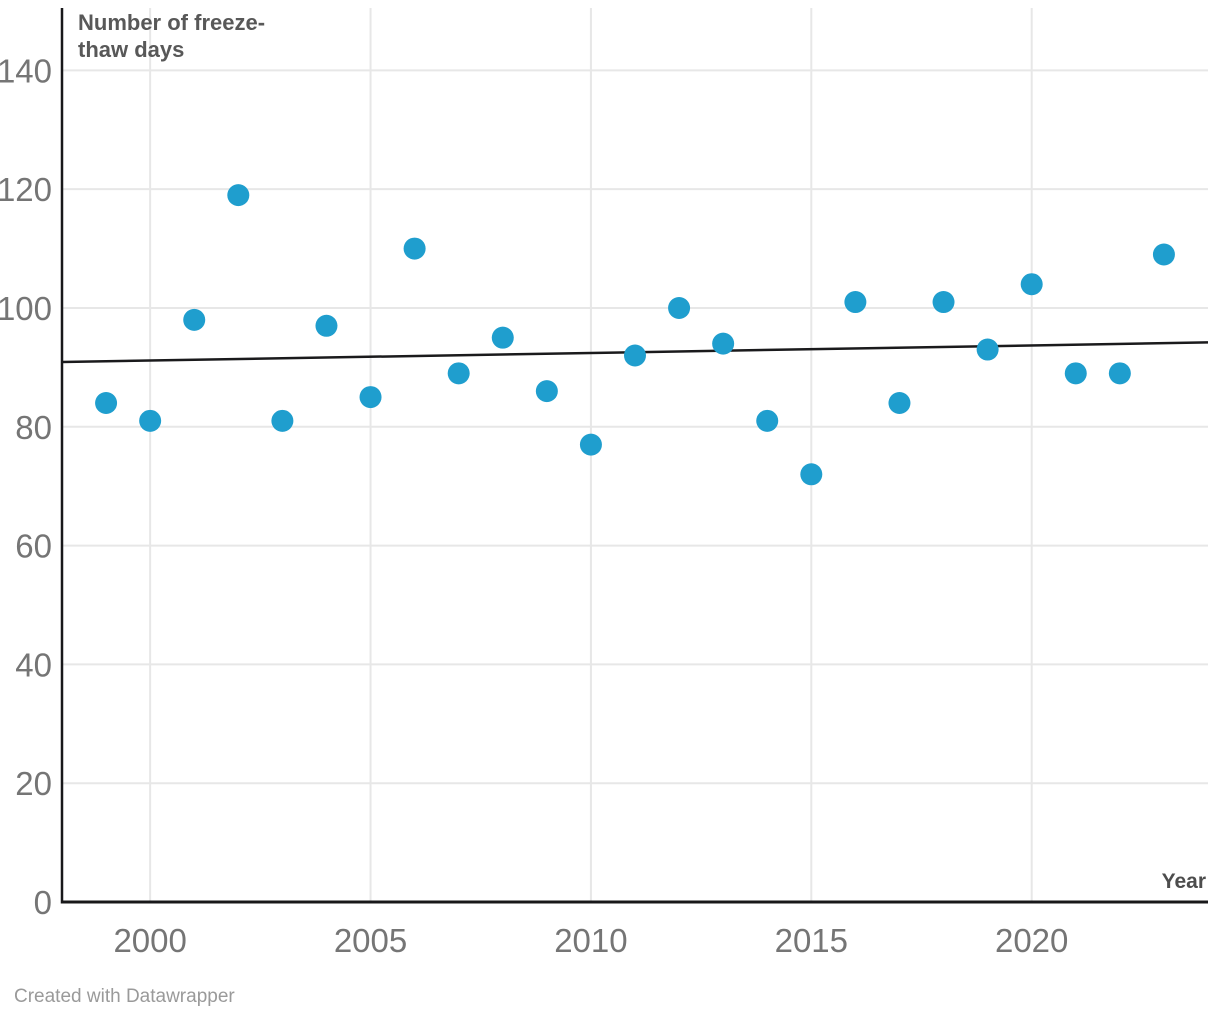 This screenshot has height=1020, width=1220. Describe the element at coordinates (26, 189) in the screenshot. I see `y-tick-label: 120` at that location.